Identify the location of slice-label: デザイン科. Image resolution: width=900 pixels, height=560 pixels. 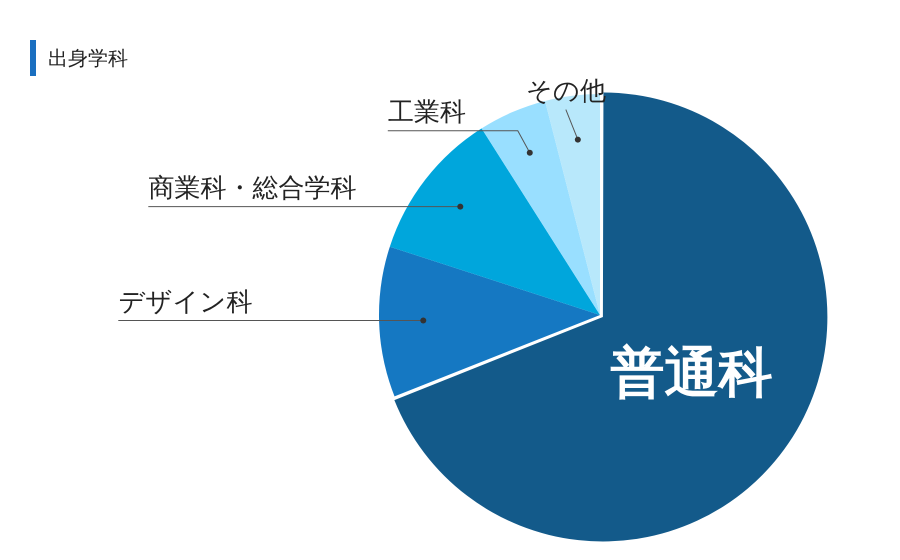
(185, 303).